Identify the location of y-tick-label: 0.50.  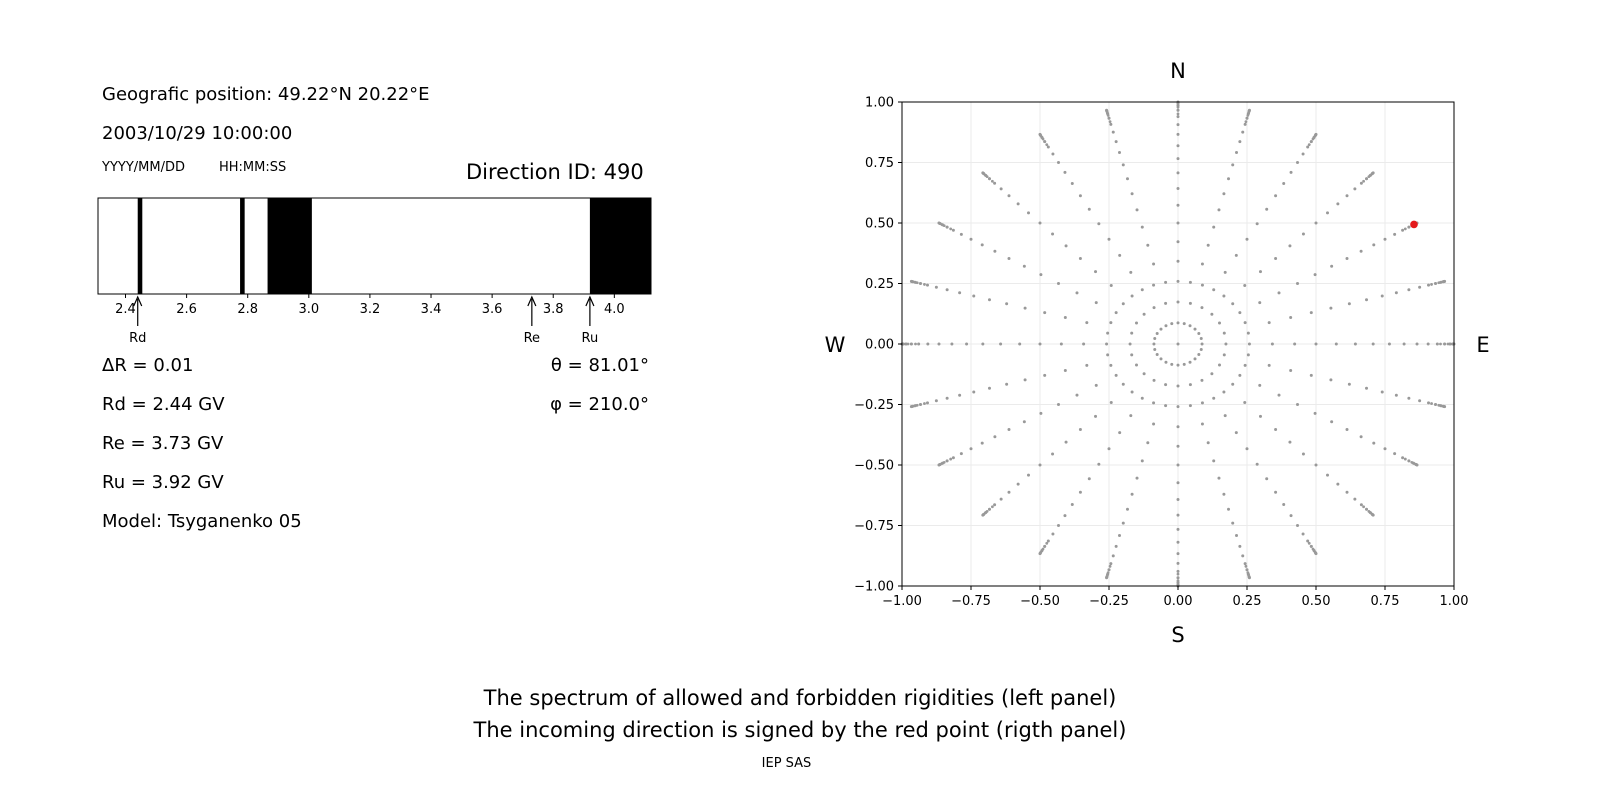
(879, 224).